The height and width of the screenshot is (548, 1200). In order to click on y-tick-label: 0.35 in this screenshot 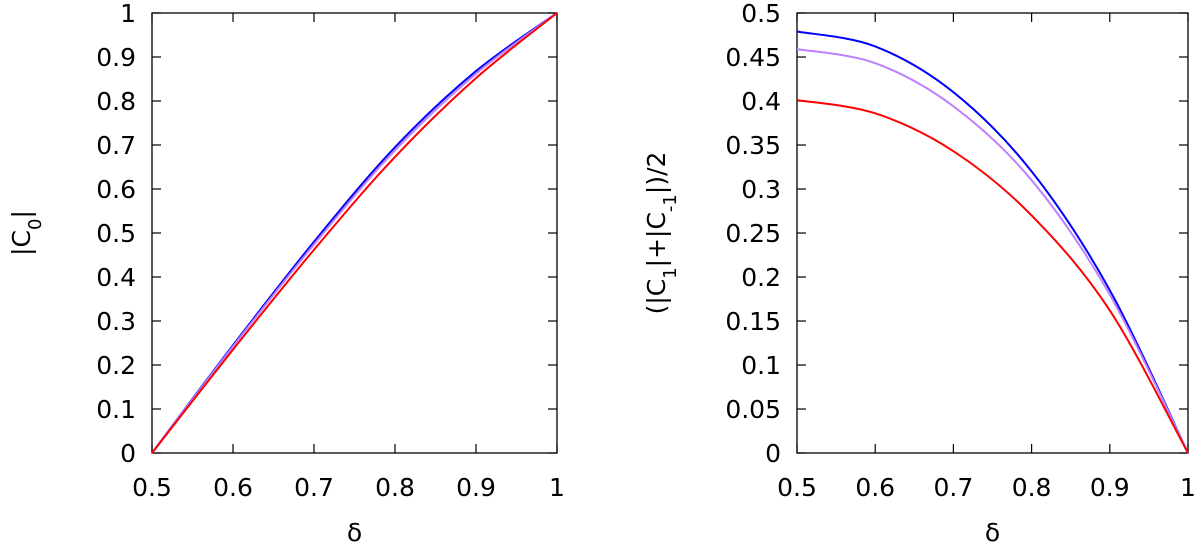, I will do `click(753, 145)`.